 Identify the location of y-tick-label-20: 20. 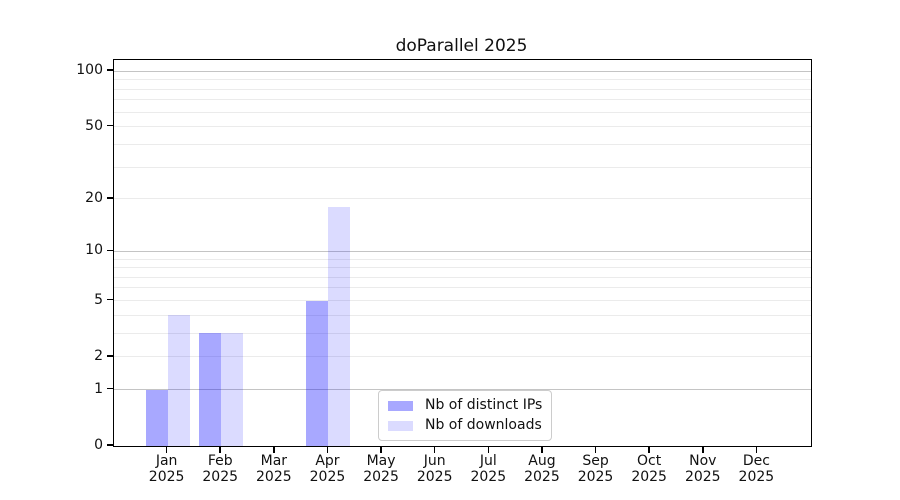
(94, 197).